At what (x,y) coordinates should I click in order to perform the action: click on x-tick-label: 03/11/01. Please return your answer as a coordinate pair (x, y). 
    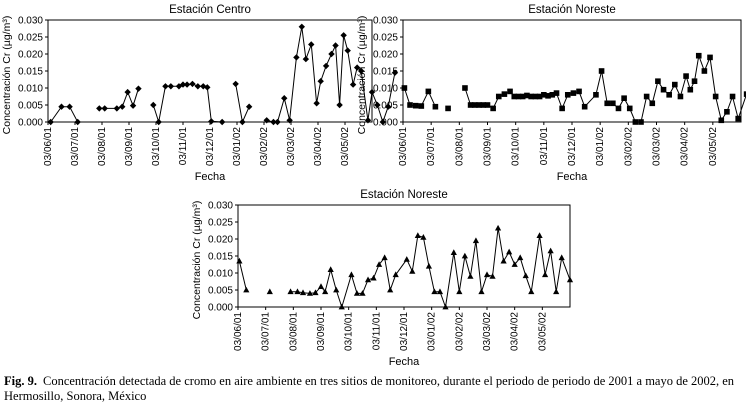
    Looking at the image, I should click on (376, 331).